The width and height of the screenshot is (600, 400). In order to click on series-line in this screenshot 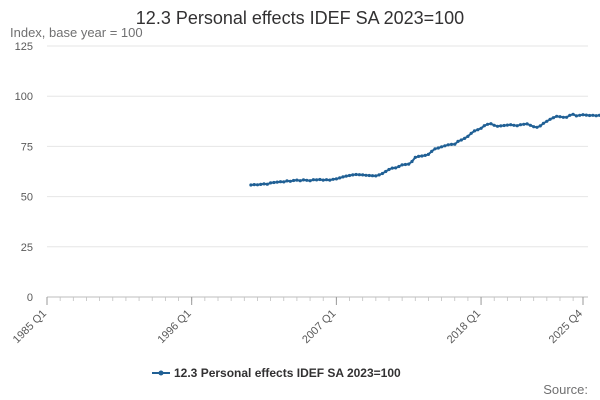, I will do `click(425, 149)`.